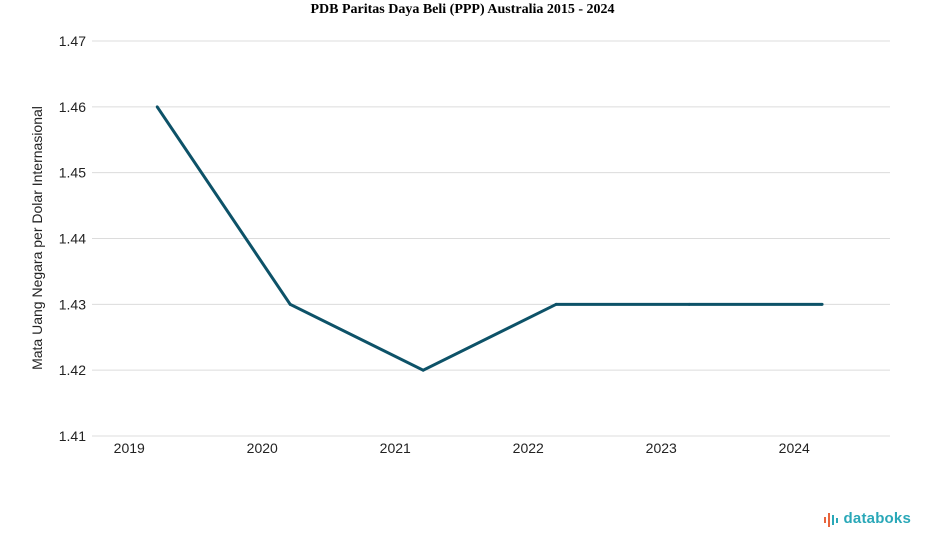 The height and width of the screenshot is (547, 925). I want to click on x-tick-label: 2023, so click(661, 448).